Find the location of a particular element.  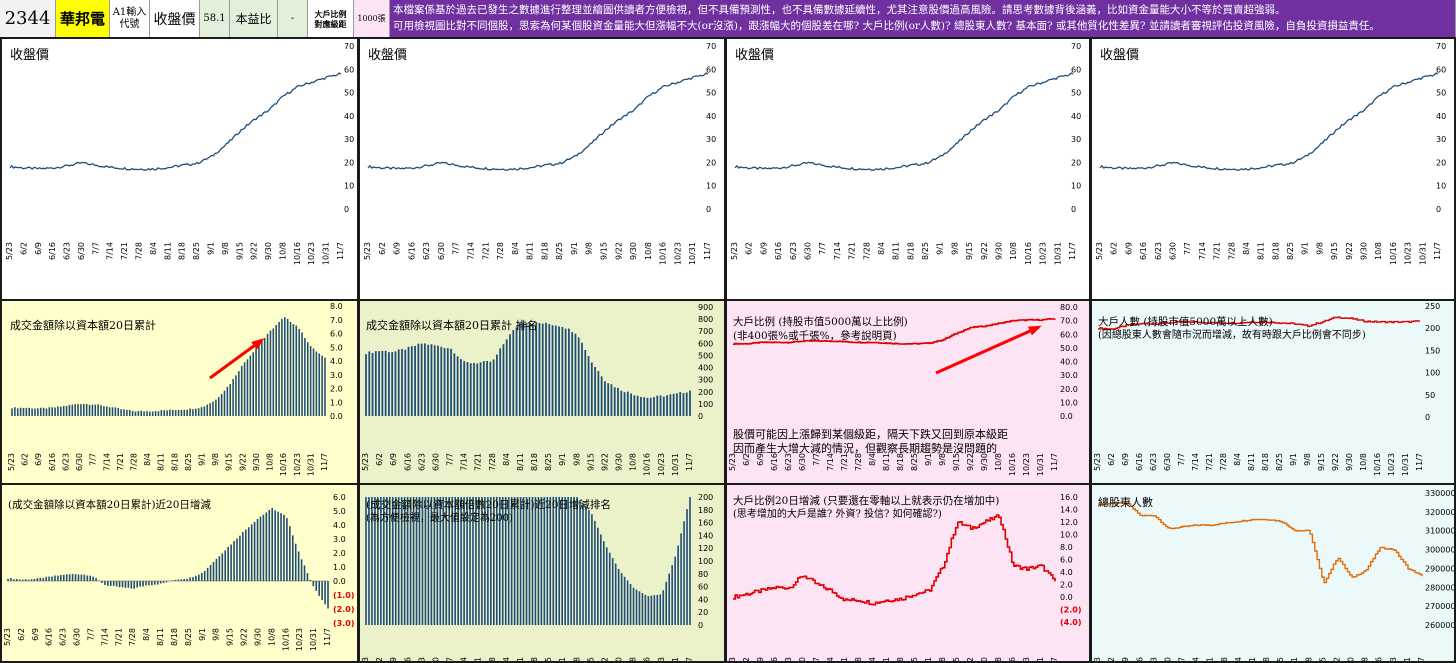

y-tick-label: 40 is located at coordinates (1441, 116).